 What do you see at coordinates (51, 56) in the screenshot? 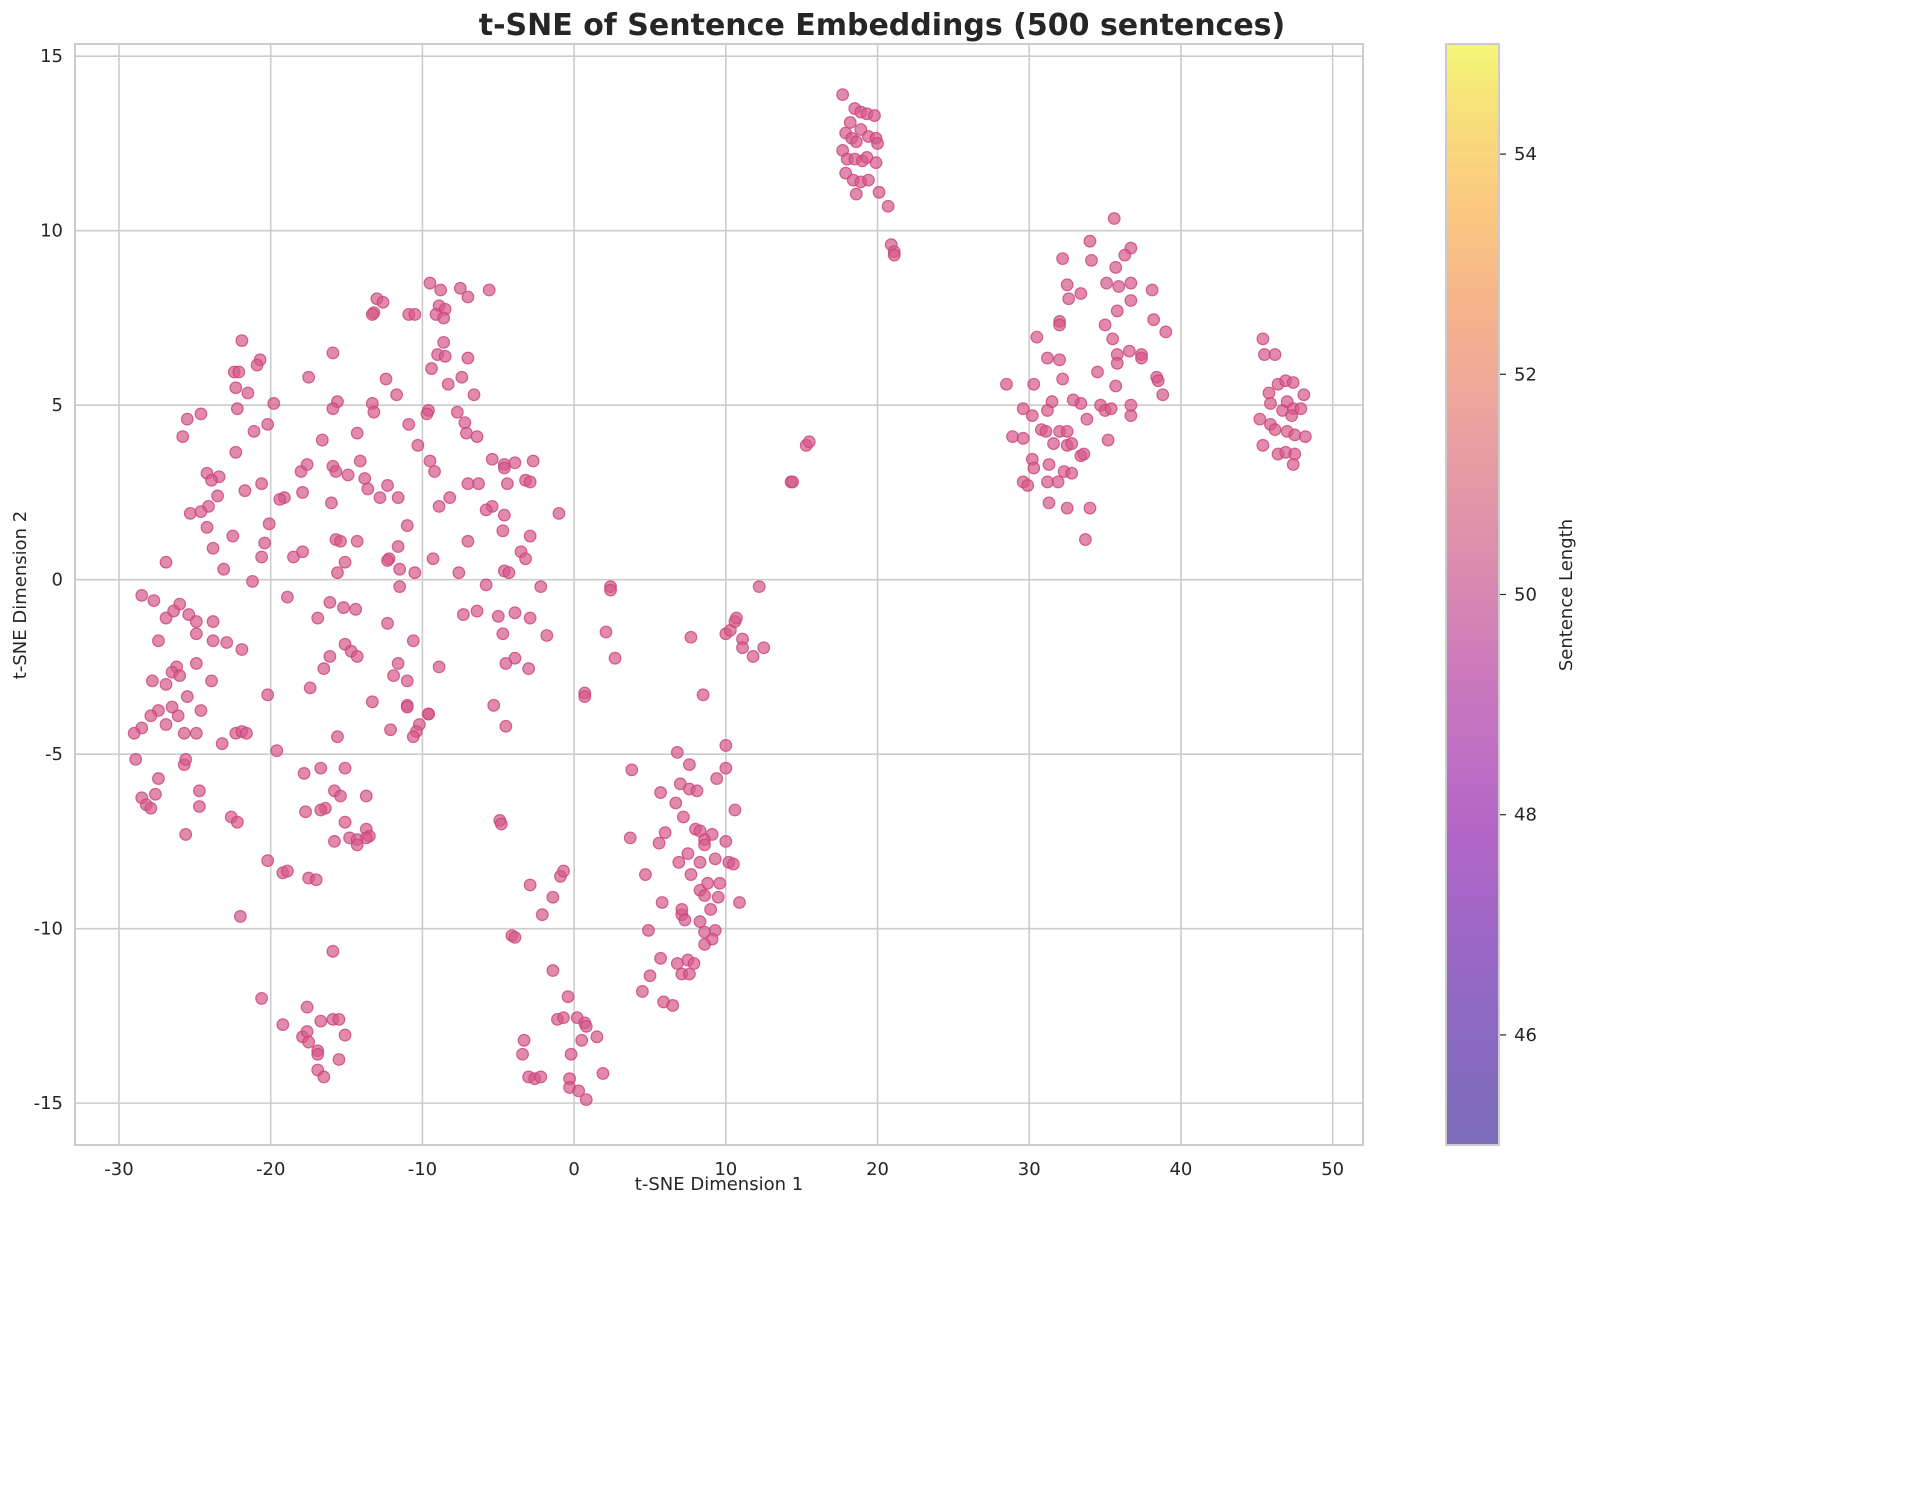
I see `y-tick-label: 15` at bounding box center [51, 56].